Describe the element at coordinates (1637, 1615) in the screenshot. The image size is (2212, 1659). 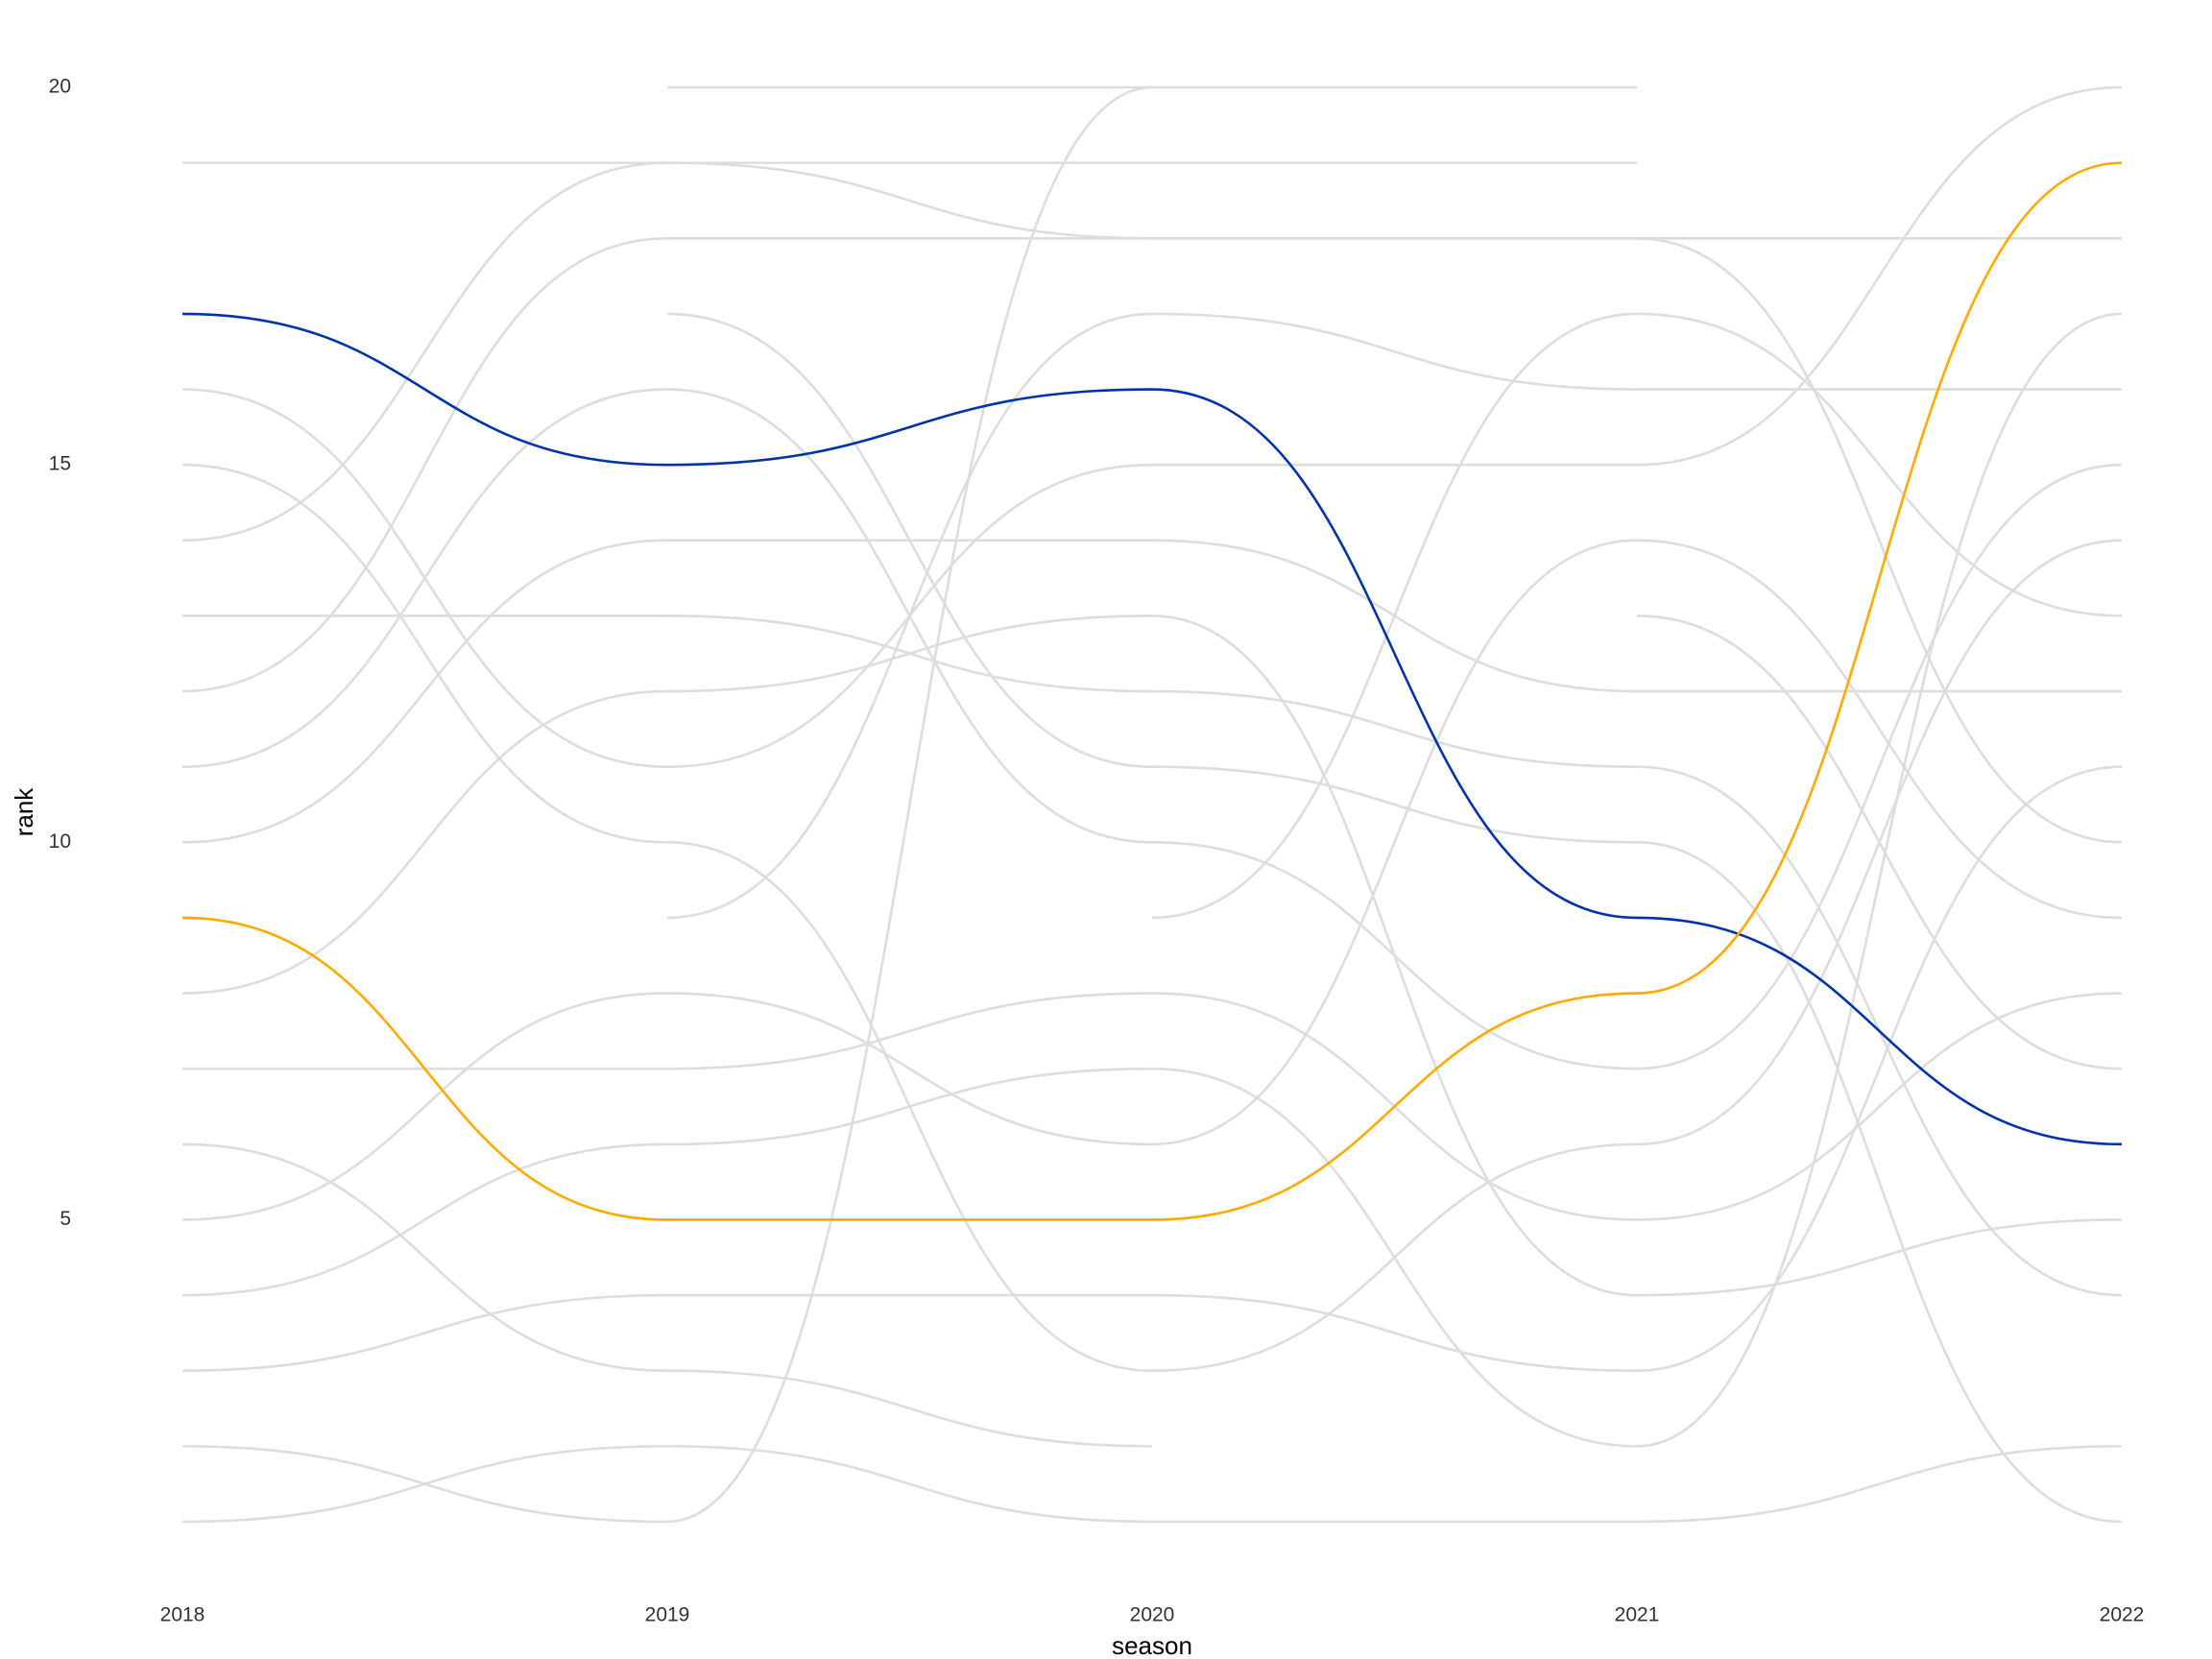
I see `x-tick-label: 2021` at that location.